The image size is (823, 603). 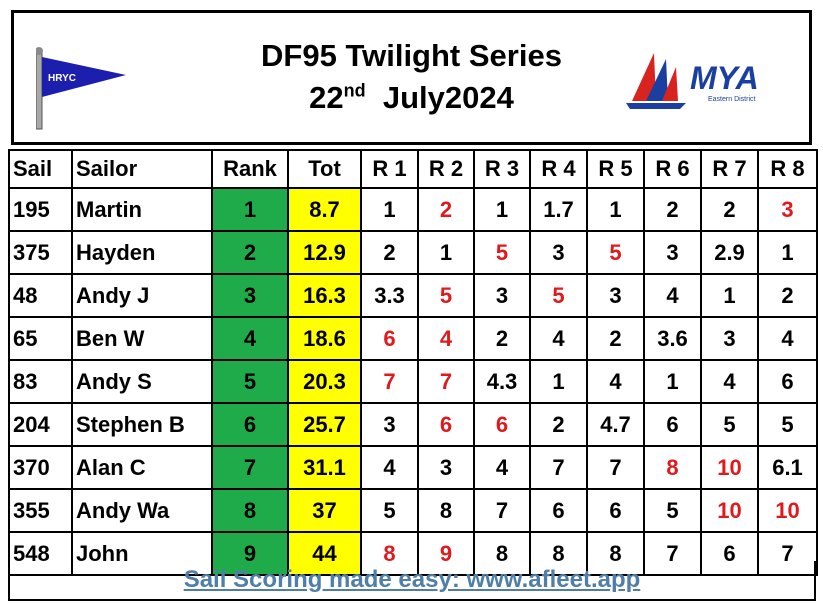 I want to click on sailor-cell: Martin, so click(x=142, y=209).